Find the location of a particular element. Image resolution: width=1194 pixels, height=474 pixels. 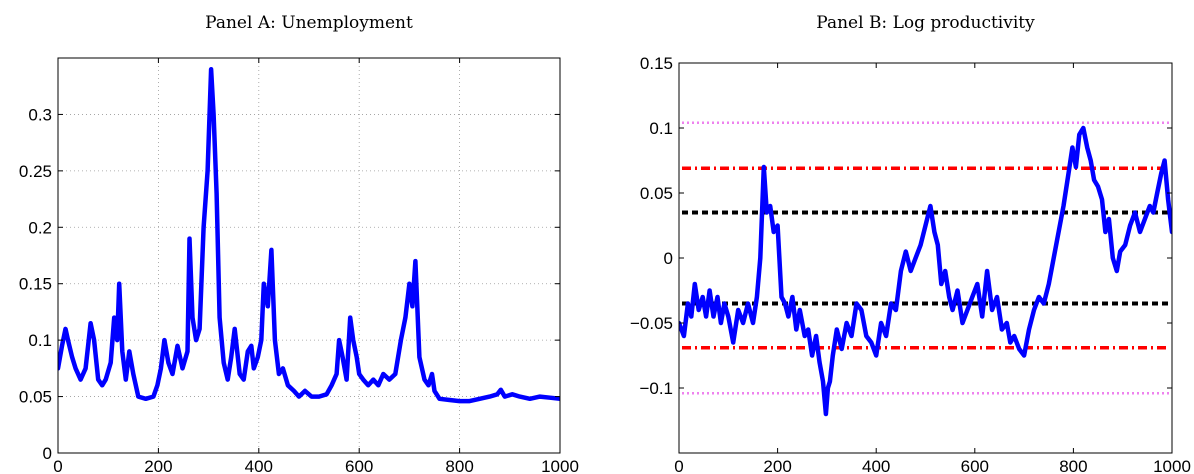

y-tick-label: 0.2 is located at coordinates (40, 227).